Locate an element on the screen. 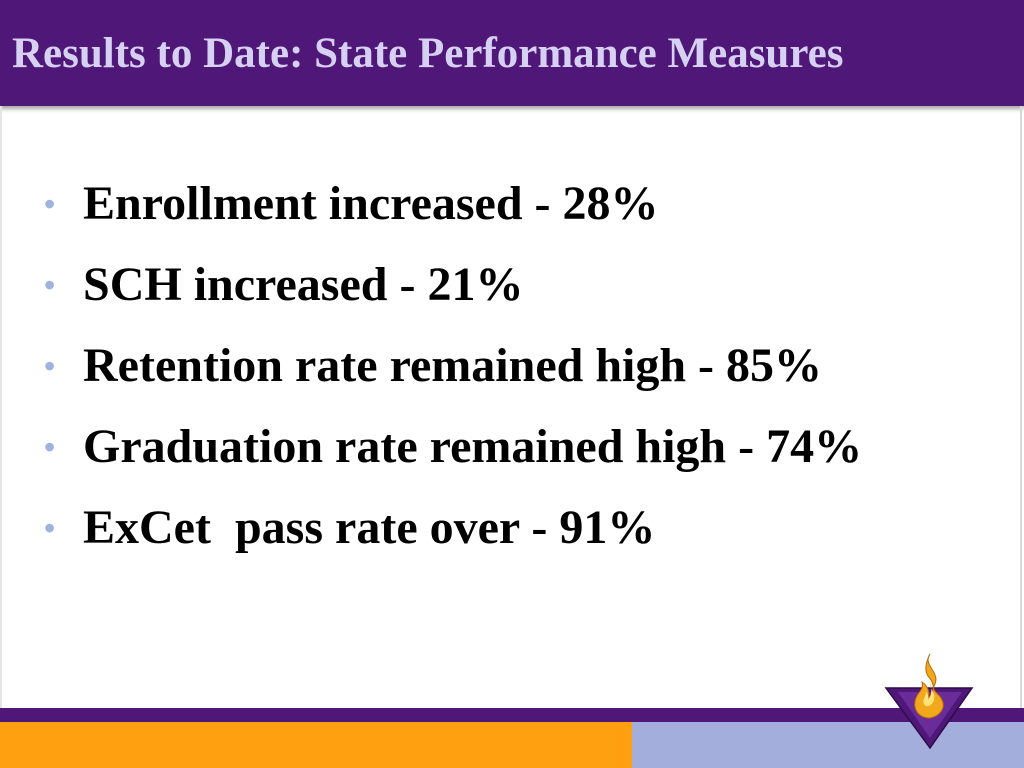 The height and width of the screenshot is (768, 1024). bullet-text: Enrollment increased - 28% is located at coordinates (371, 203).